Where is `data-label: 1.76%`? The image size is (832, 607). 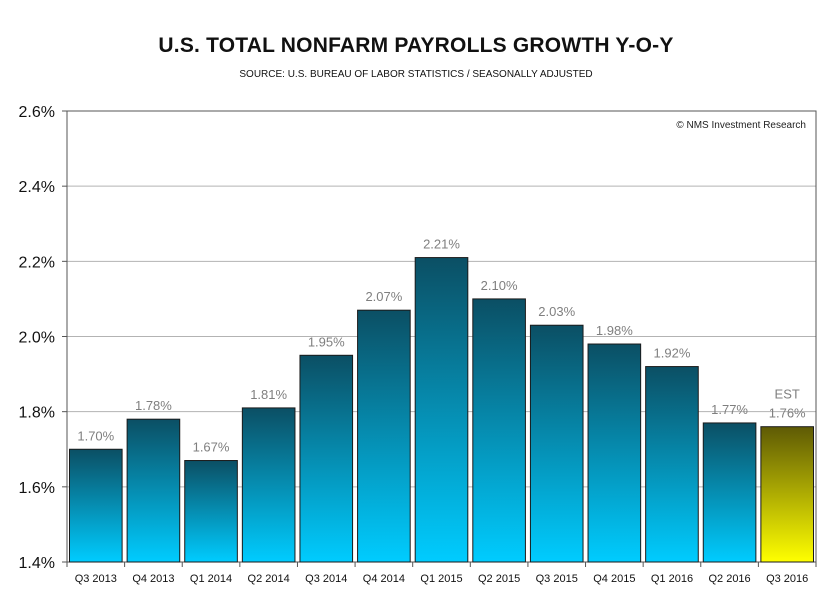
data-label: 1.76% is located at coordinates (787, 413).